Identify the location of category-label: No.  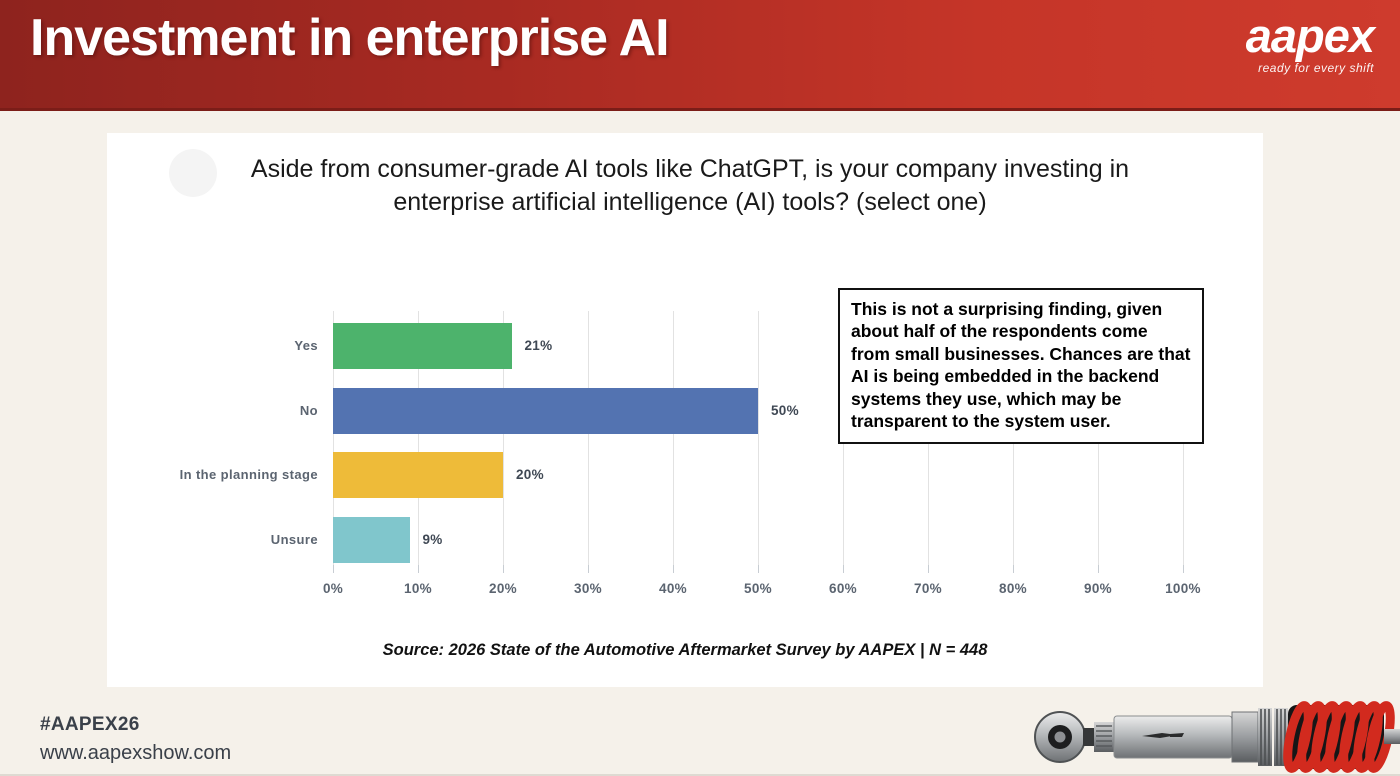
(308, 410).